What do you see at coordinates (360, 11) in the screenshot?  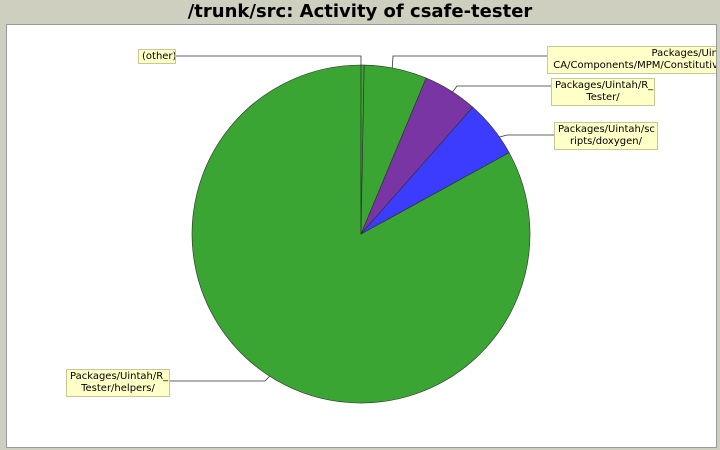 I see `chart-title: /trunk/src: Activity of csafe-tester` at bounding box center [360, 11].